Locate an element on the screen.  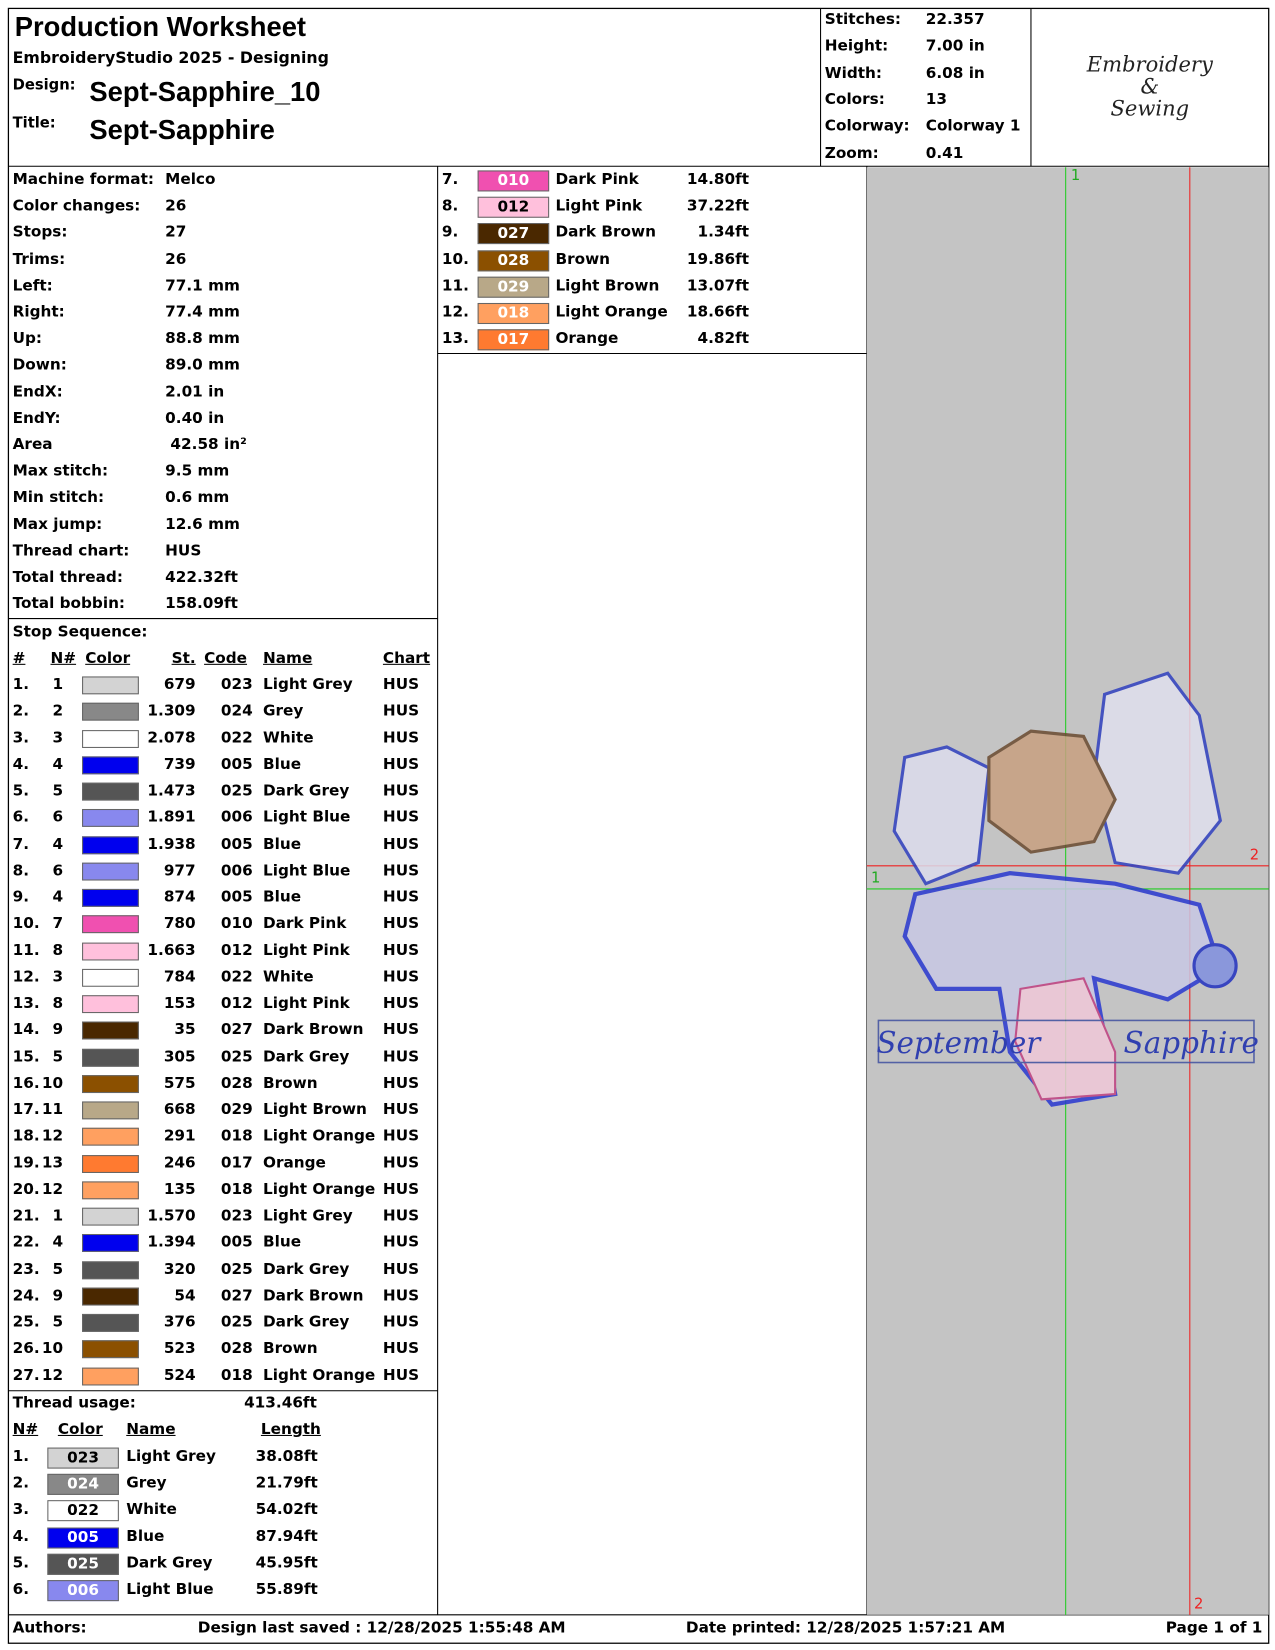
stitch-count: 1.663 is located at coordinates (171, 950).